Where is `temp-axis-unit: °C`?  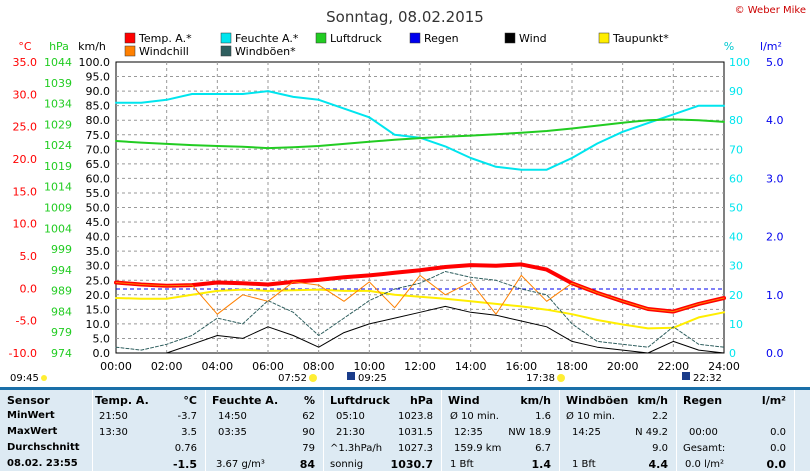
temp-axis-unit: °C is located at coordinates (25, 46).